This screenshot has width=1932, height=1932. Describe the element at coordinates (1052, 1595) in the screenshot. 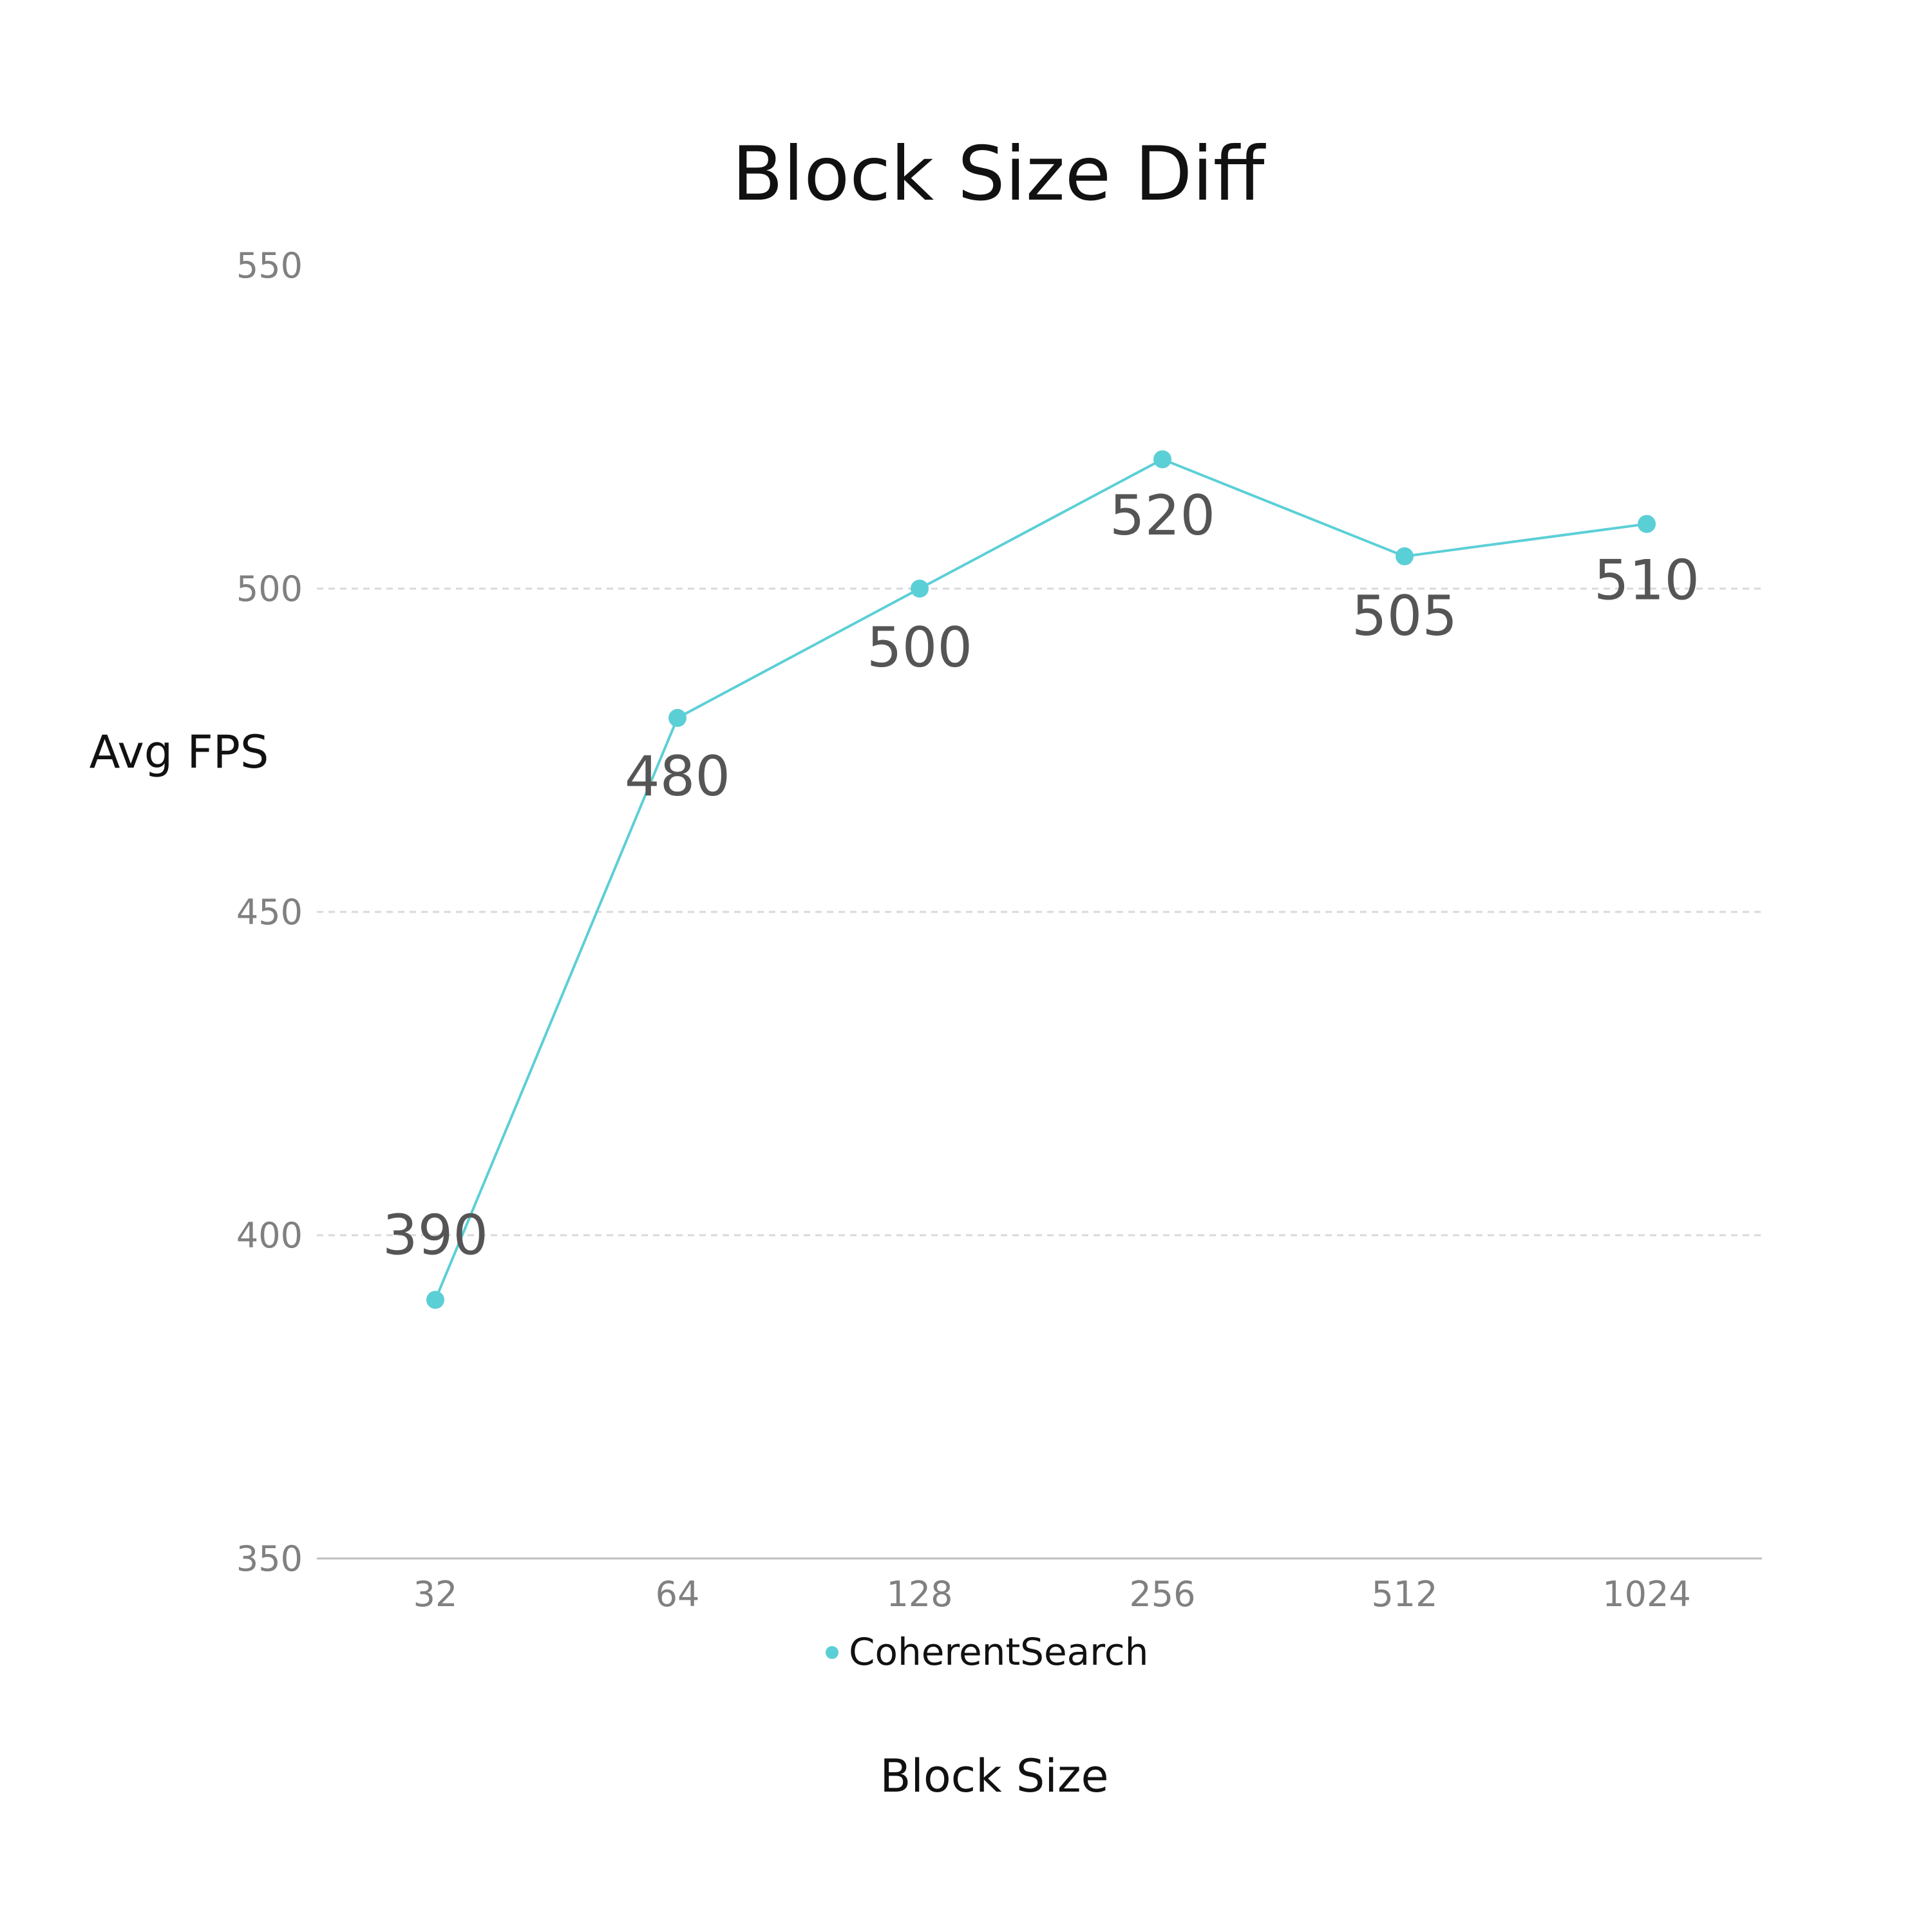

I see `x-axis-ticks: 32 64 128 256 512 1024` at that location.